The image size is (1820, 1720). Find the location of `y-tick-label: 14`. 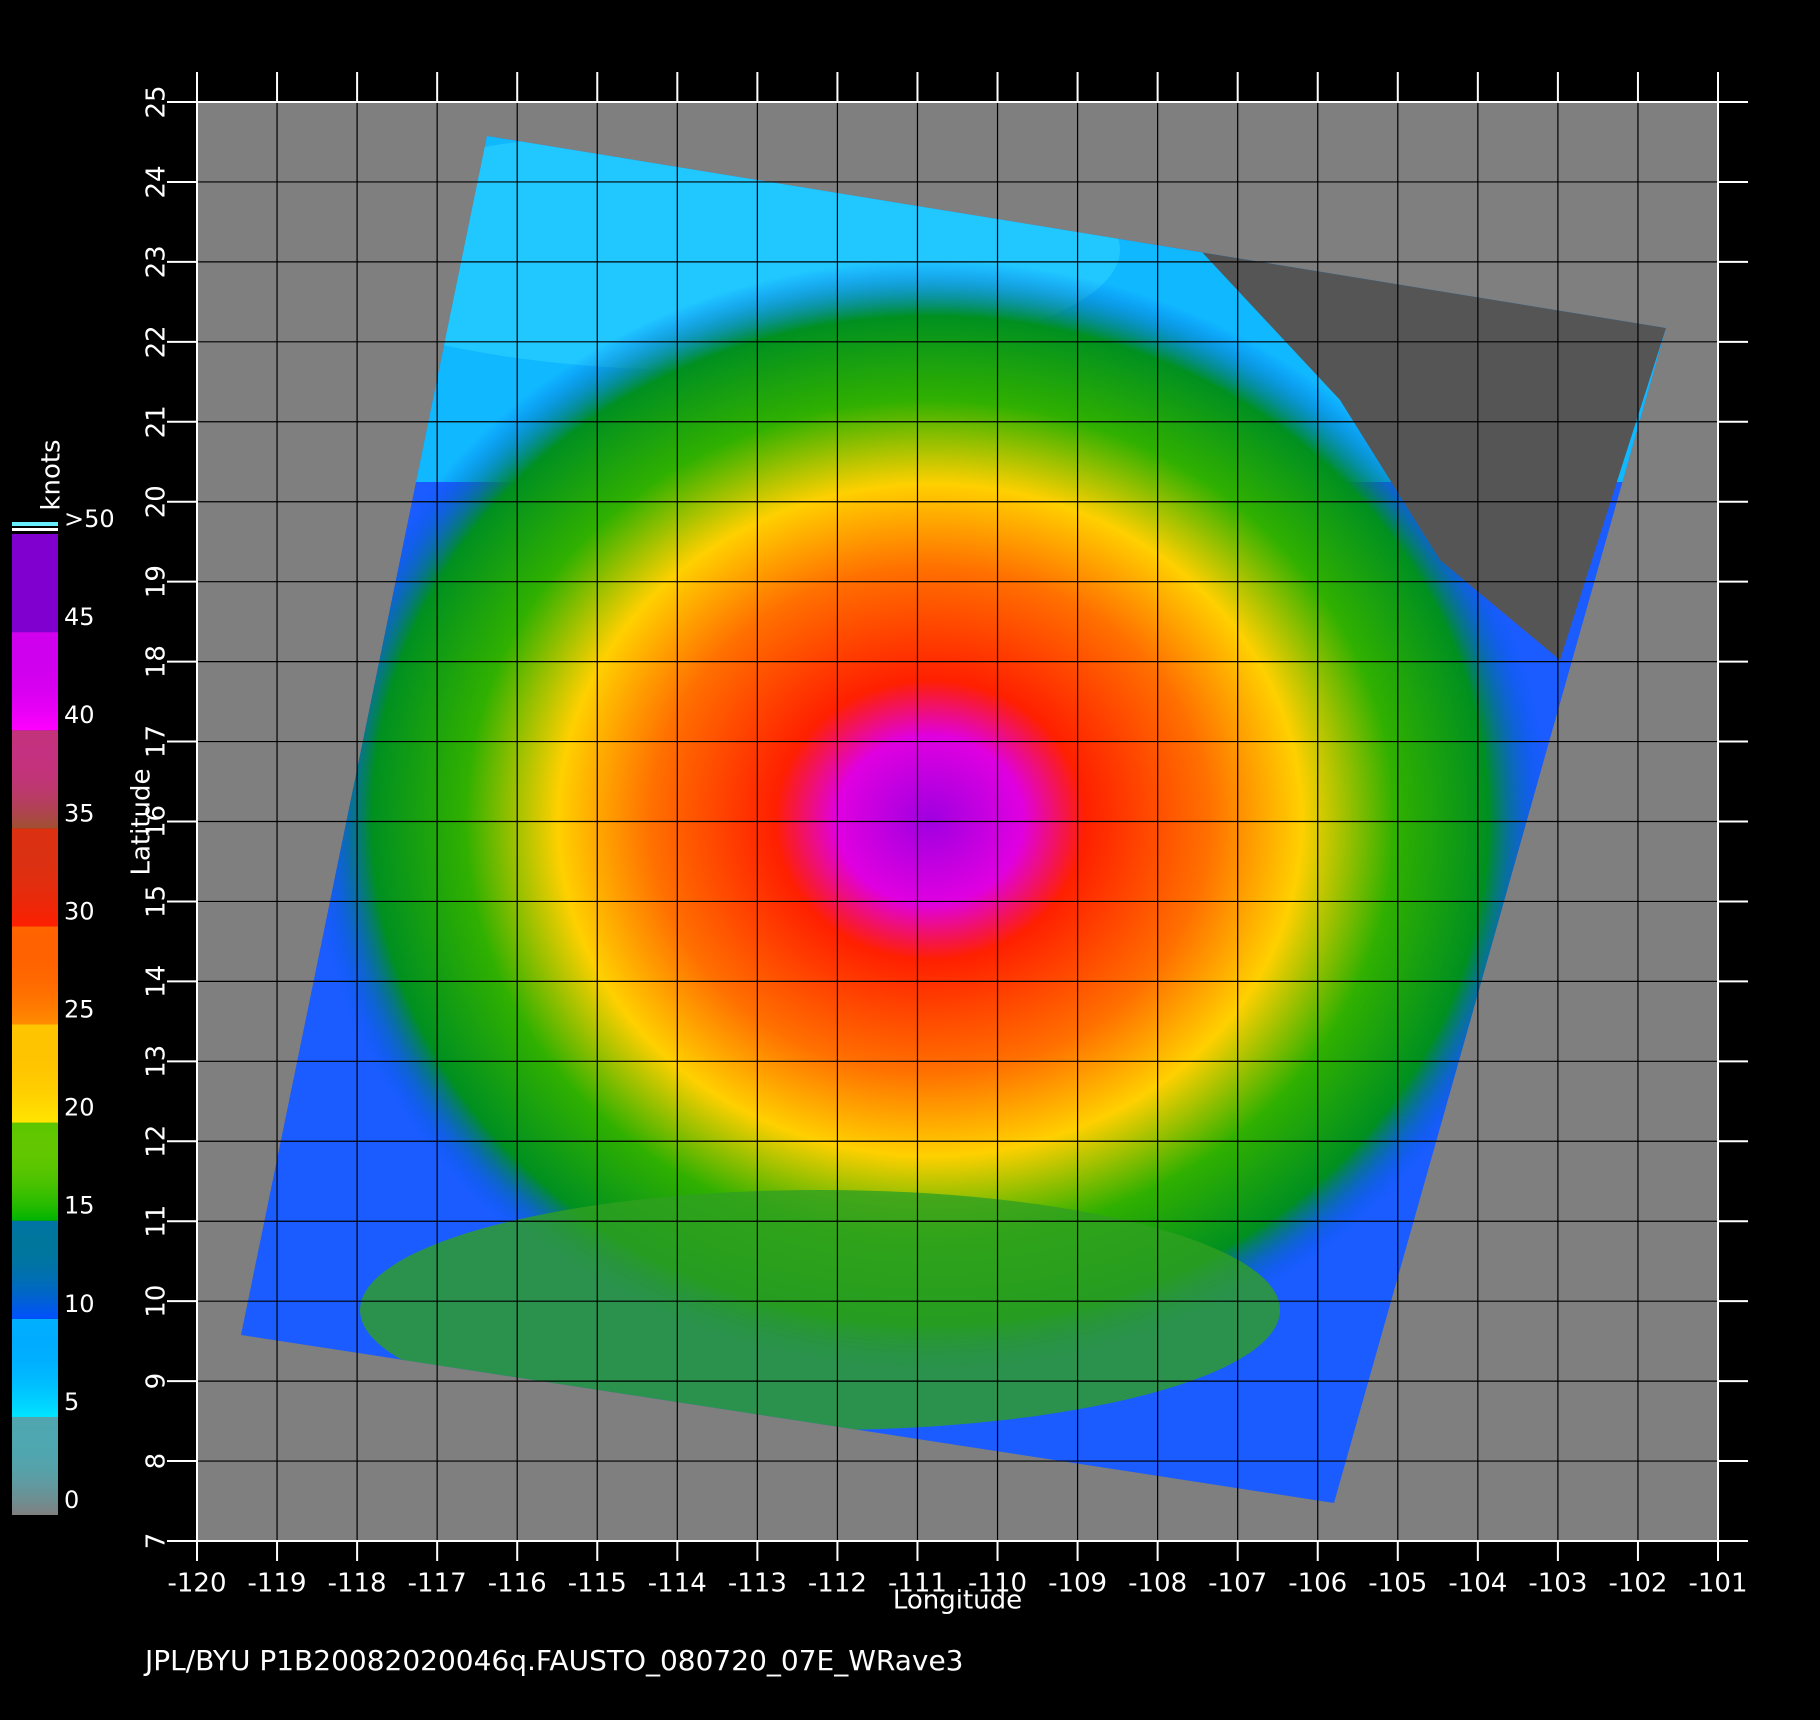

y-tick-label: 14 is located at coordinates (157, 981).